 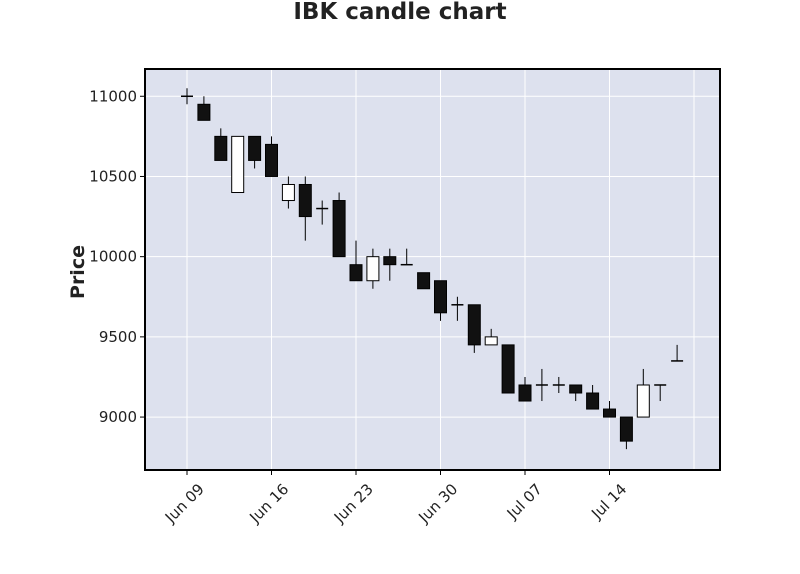 What do you see at coordinates (399, 12) in the screenshot?
I see `chart-title: IBK candle chart` at bounding box center [399, 12].